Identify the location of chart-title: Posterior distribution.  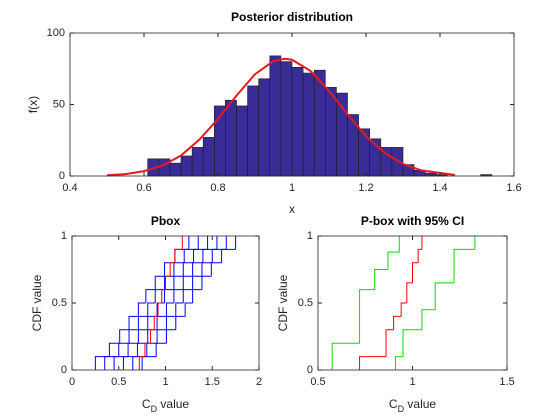
(292, 17).